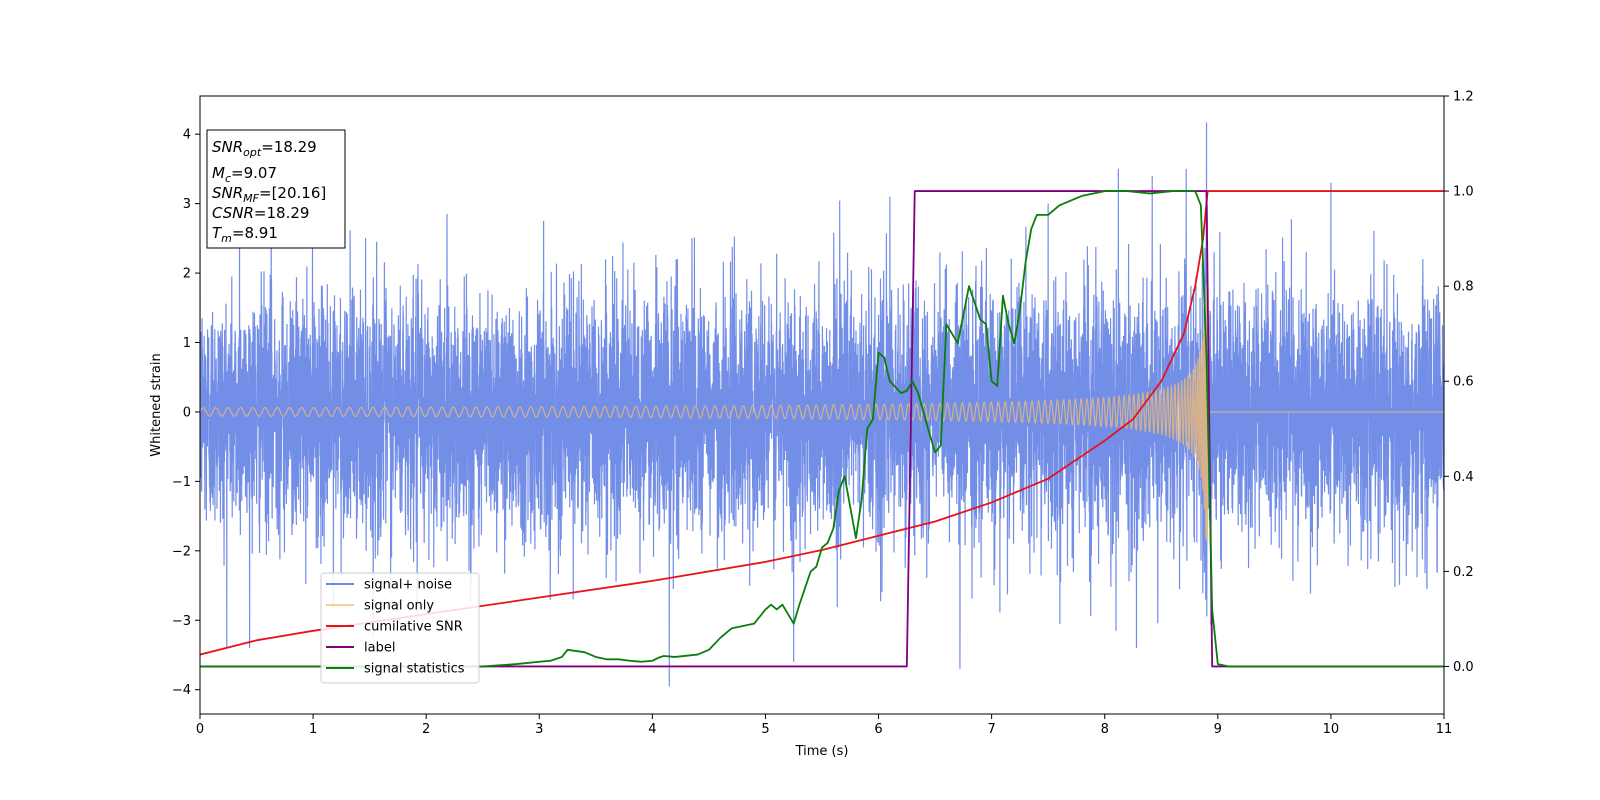  What do you see at coordinates (181, 482) in the screenshot?
I see `y-left-tick-label: −1` at bounding box center [181, 482].